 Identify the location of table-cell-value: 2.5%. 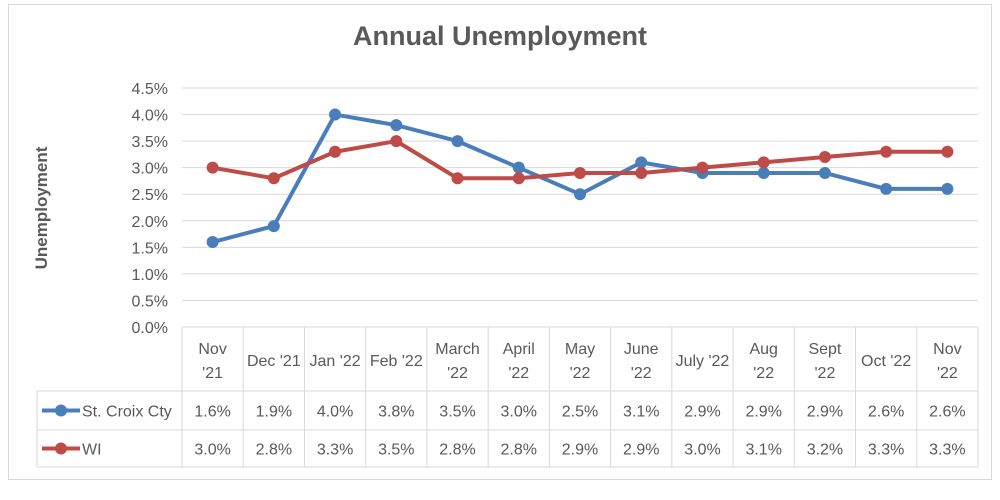
(580, 412).